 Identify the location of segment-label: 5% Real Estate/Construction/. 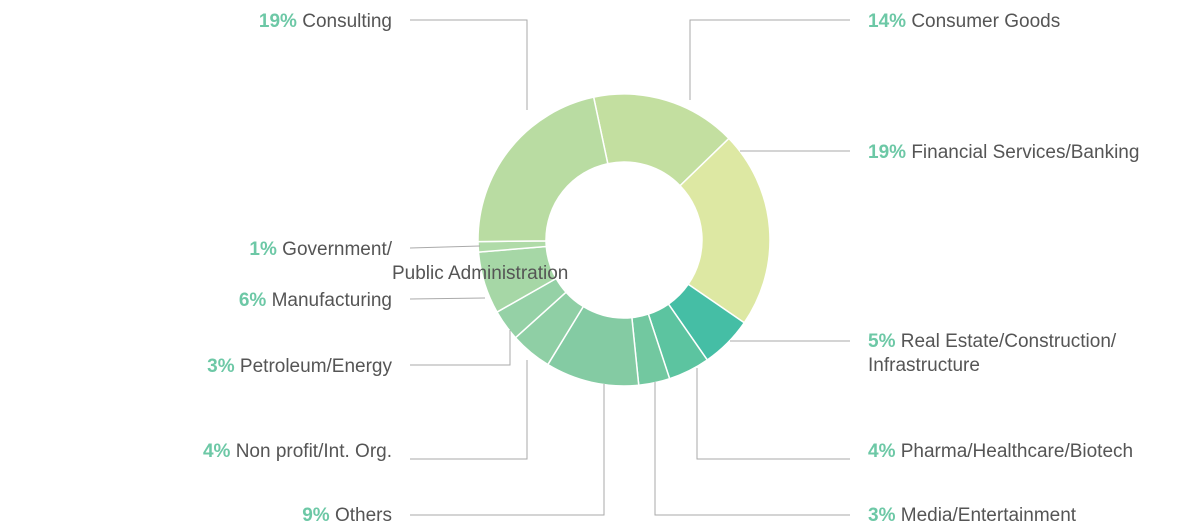
(992, 341).